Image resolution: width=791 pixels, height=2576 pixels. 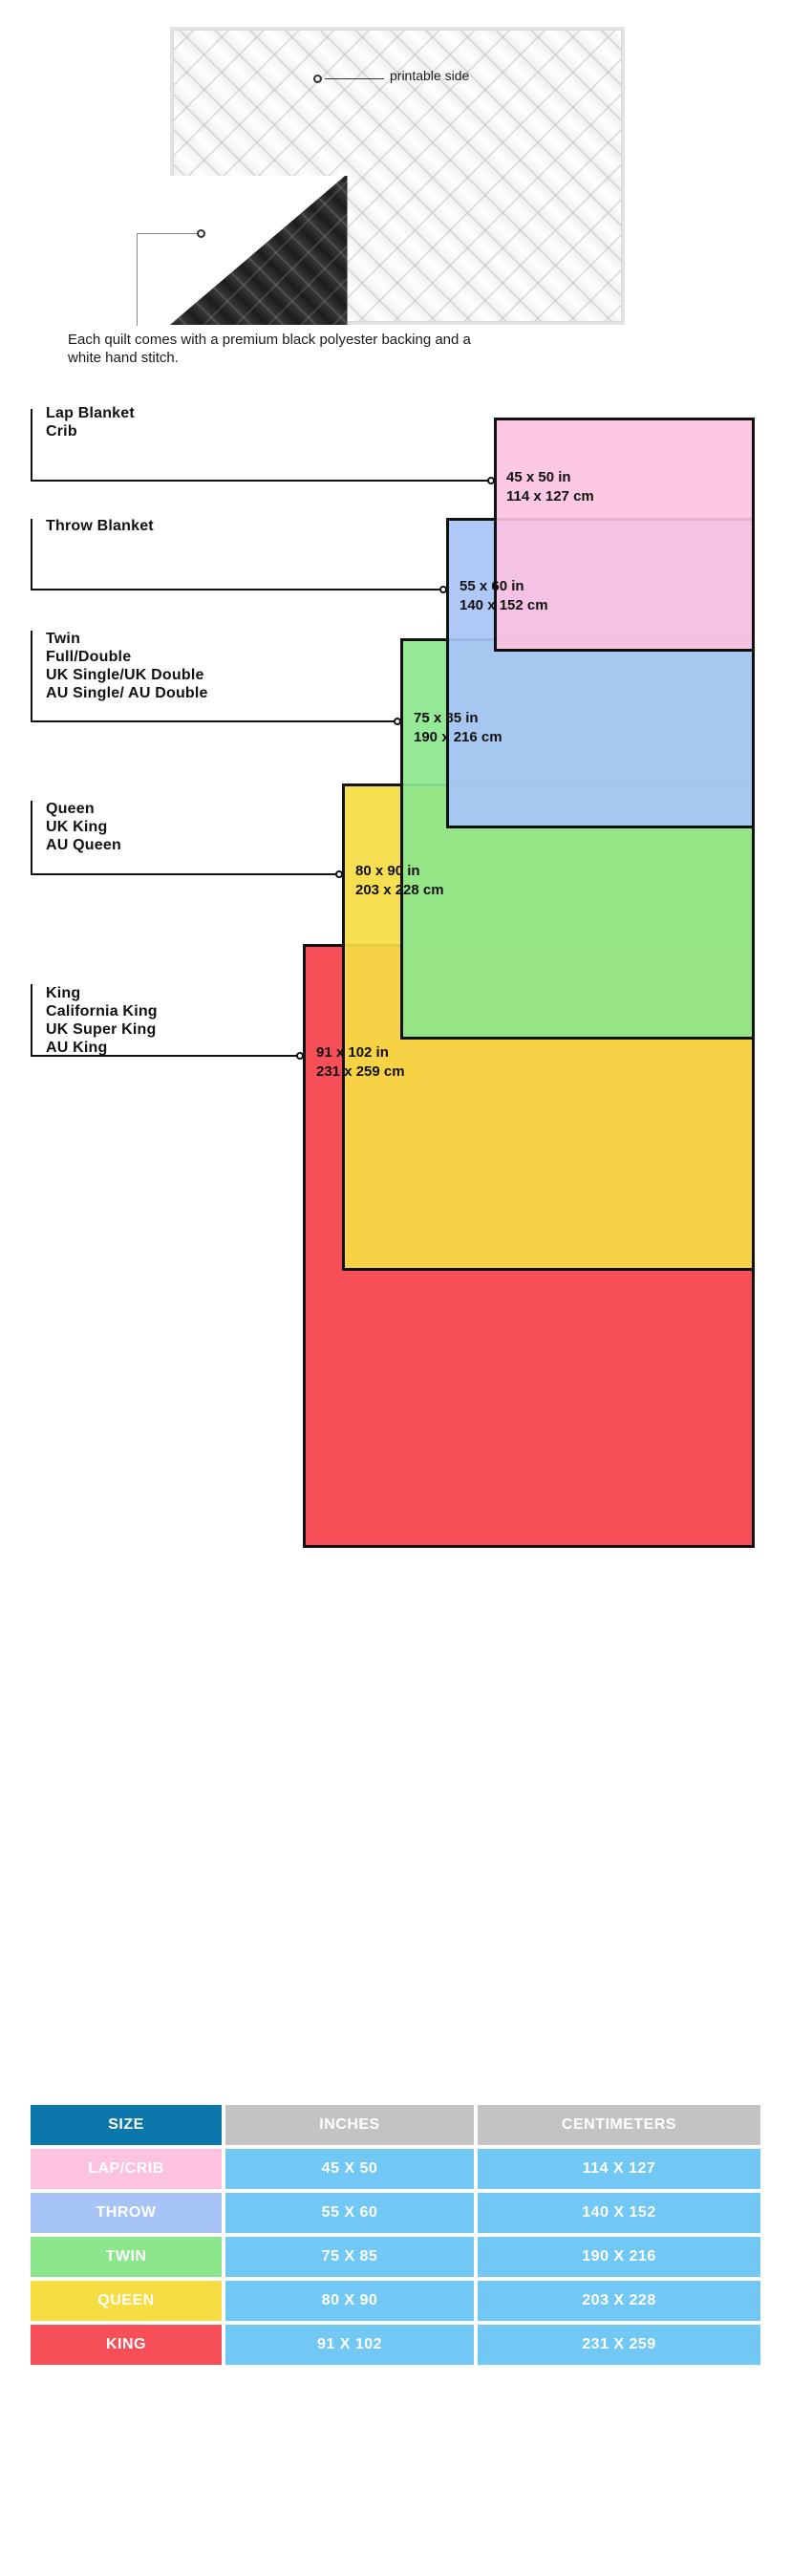 I want to click on leader-line-vertical-queen, so click(x=32, y=838).